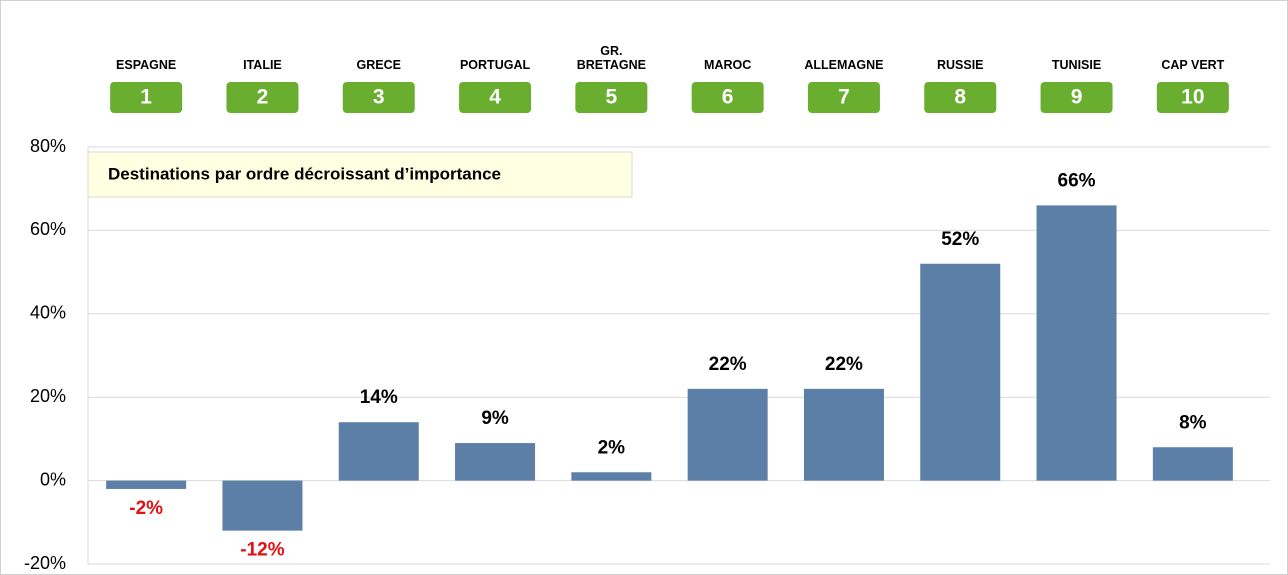 This screenshot has height=575, width=1288. I want to click on category-label: CAP VERT, so click(1193, 65).